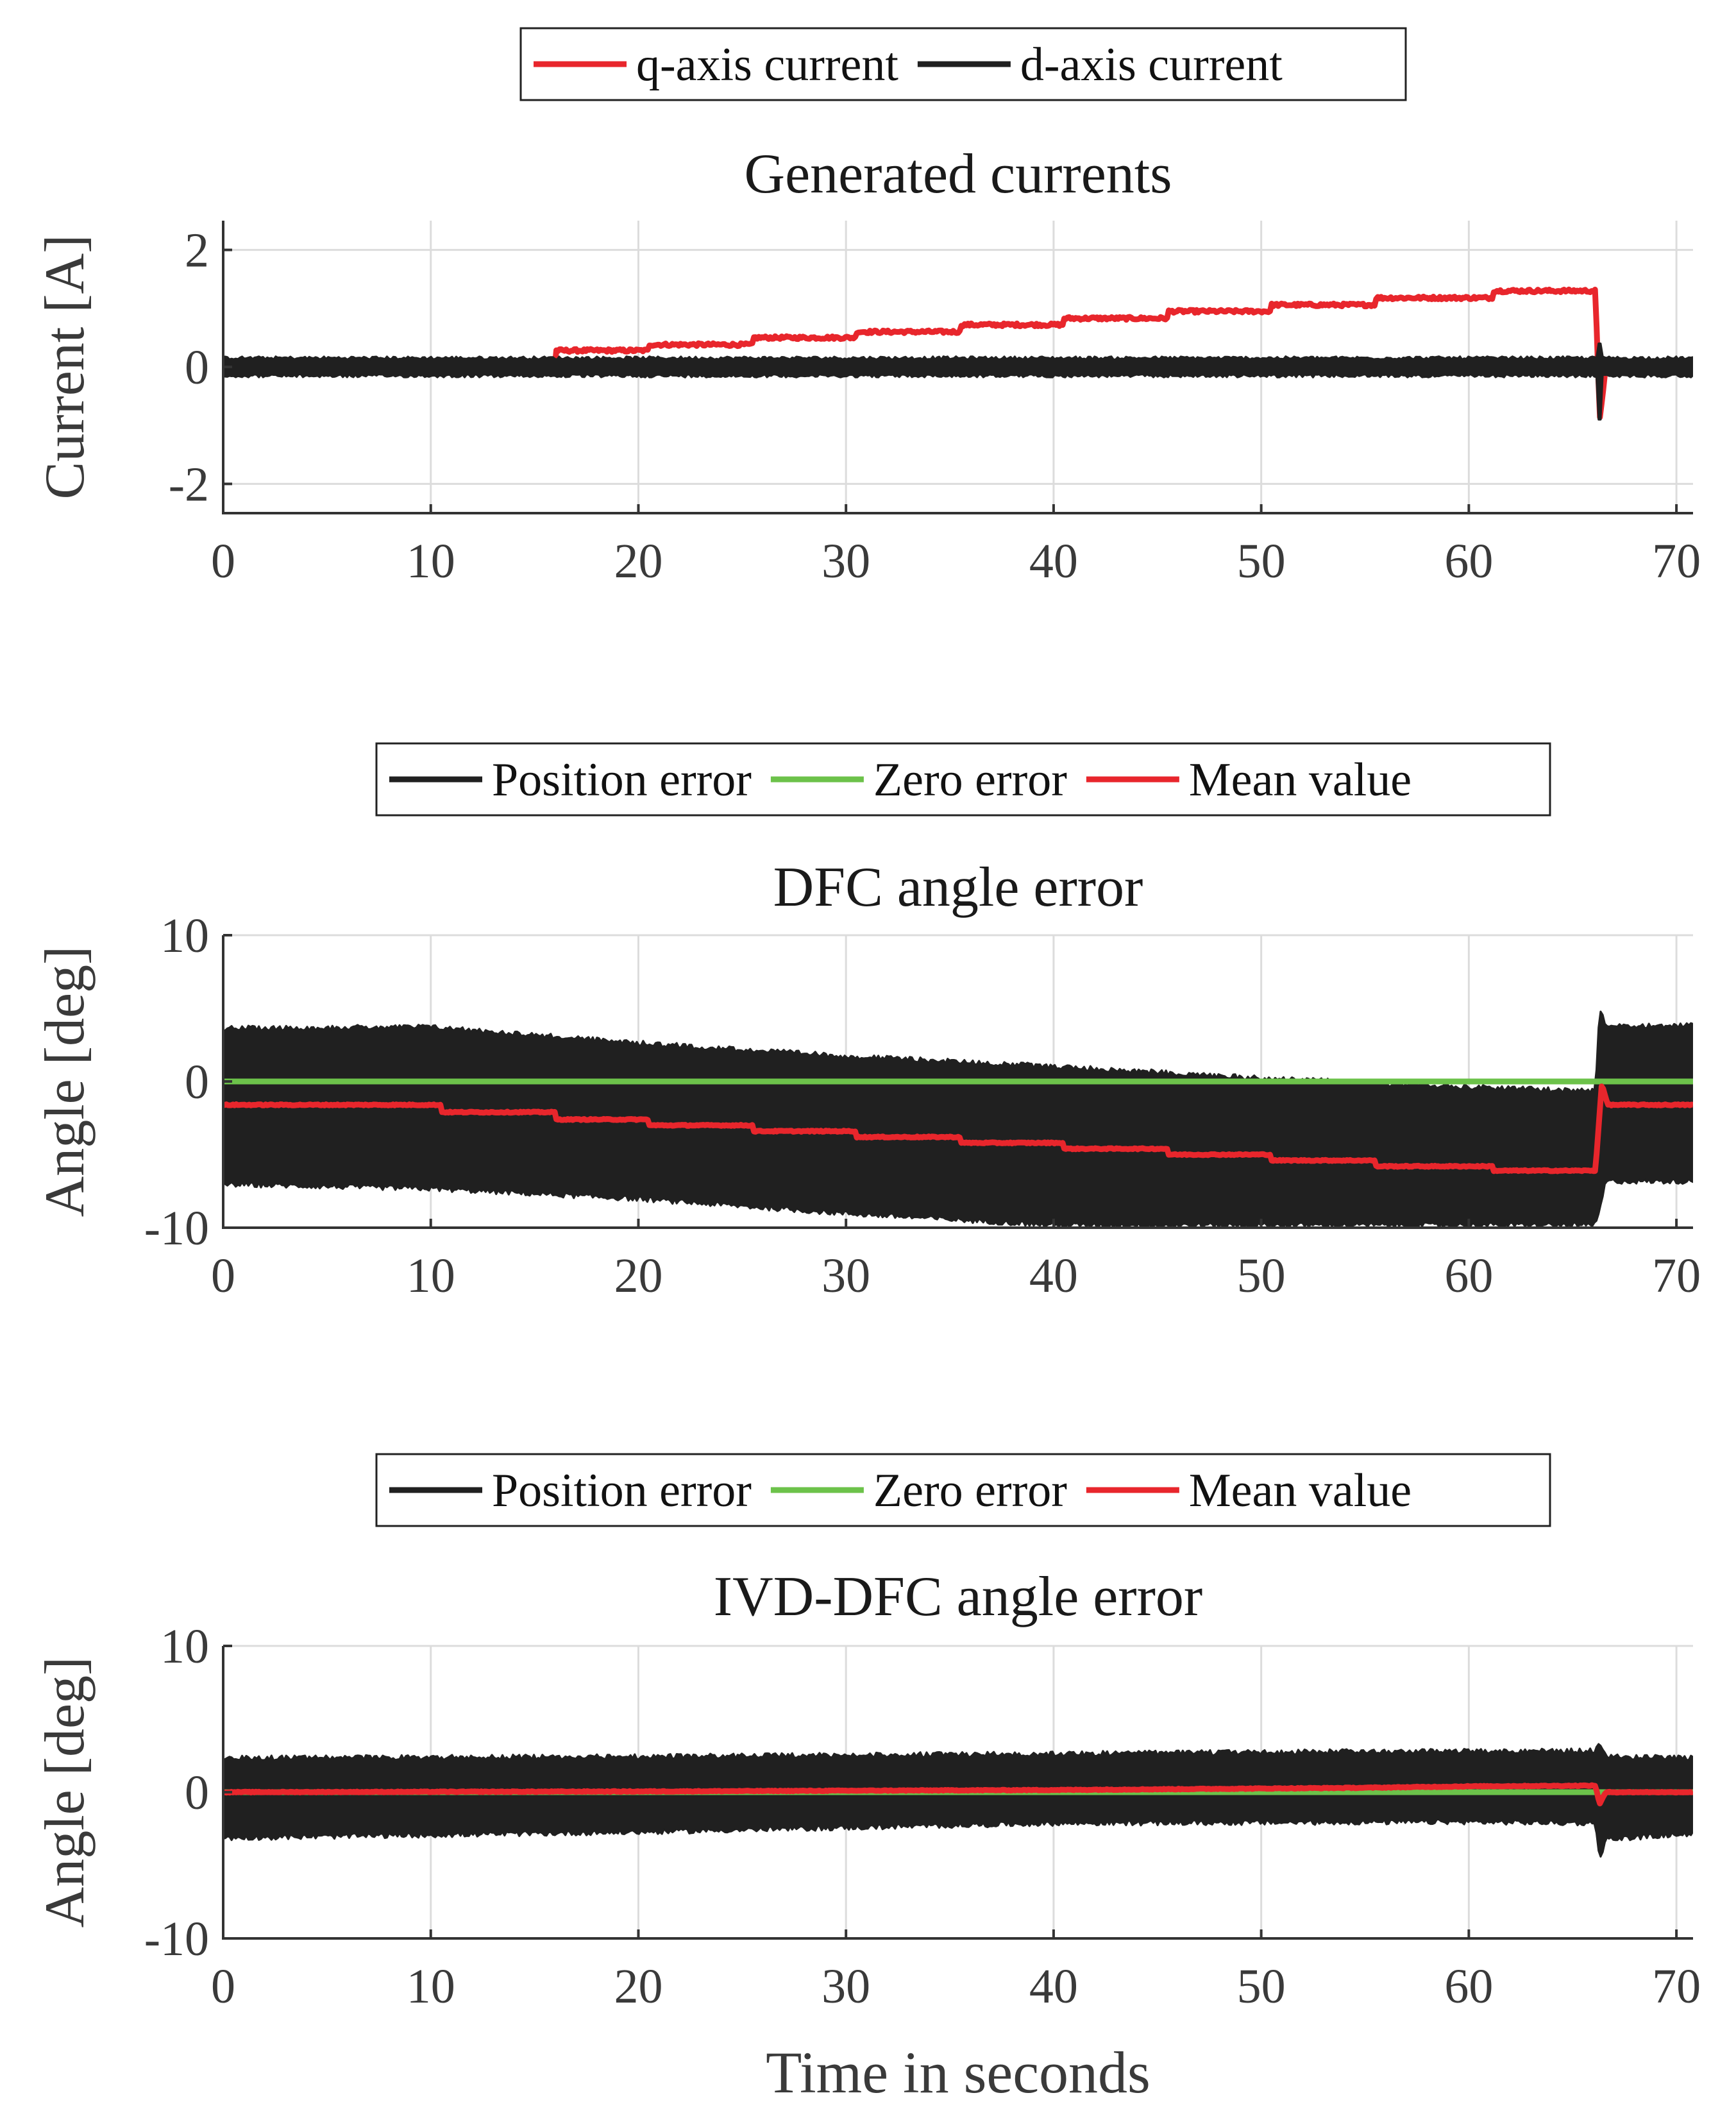 This screenshot has width=1736, height=2127. Describe the element at coordinates (65, 367) in the screenshot. I see `y-axis-label: Current [A]` at that location.